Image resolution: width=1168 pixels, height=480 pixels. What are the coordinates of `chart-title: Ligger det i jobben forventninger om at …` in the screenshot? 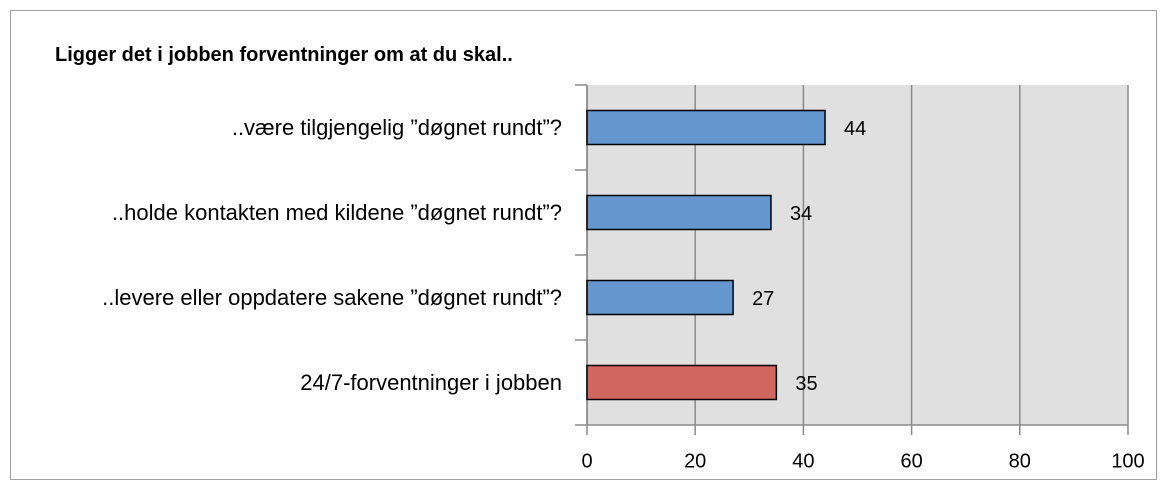 It's located at (284, 55).